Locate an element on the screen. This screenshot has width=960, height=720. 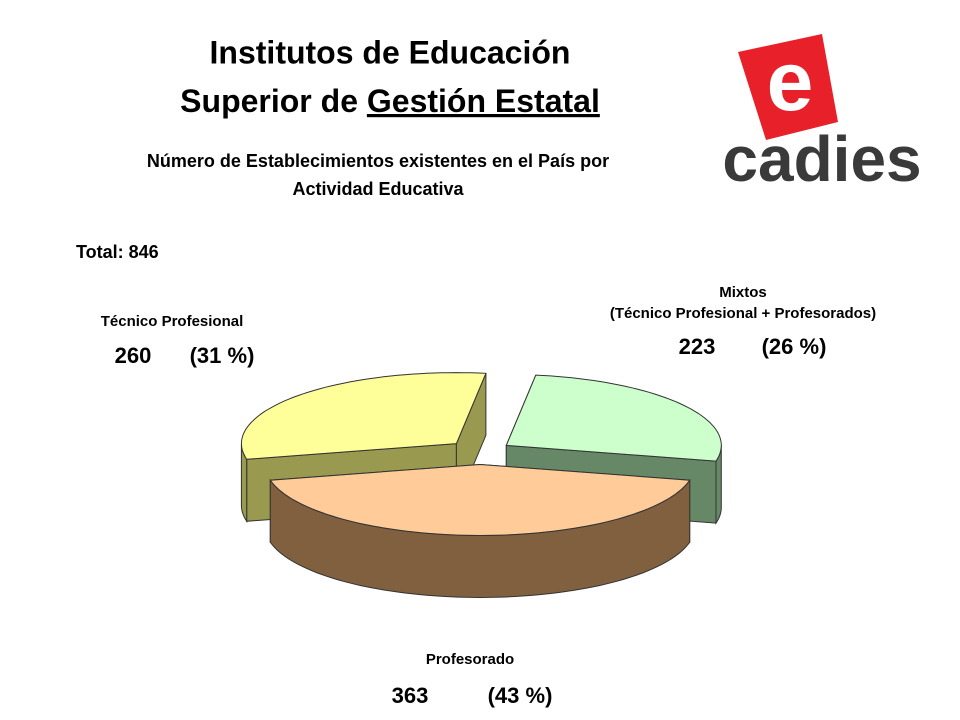
percent-label: (43 %) is located at coordinates (520, 695).